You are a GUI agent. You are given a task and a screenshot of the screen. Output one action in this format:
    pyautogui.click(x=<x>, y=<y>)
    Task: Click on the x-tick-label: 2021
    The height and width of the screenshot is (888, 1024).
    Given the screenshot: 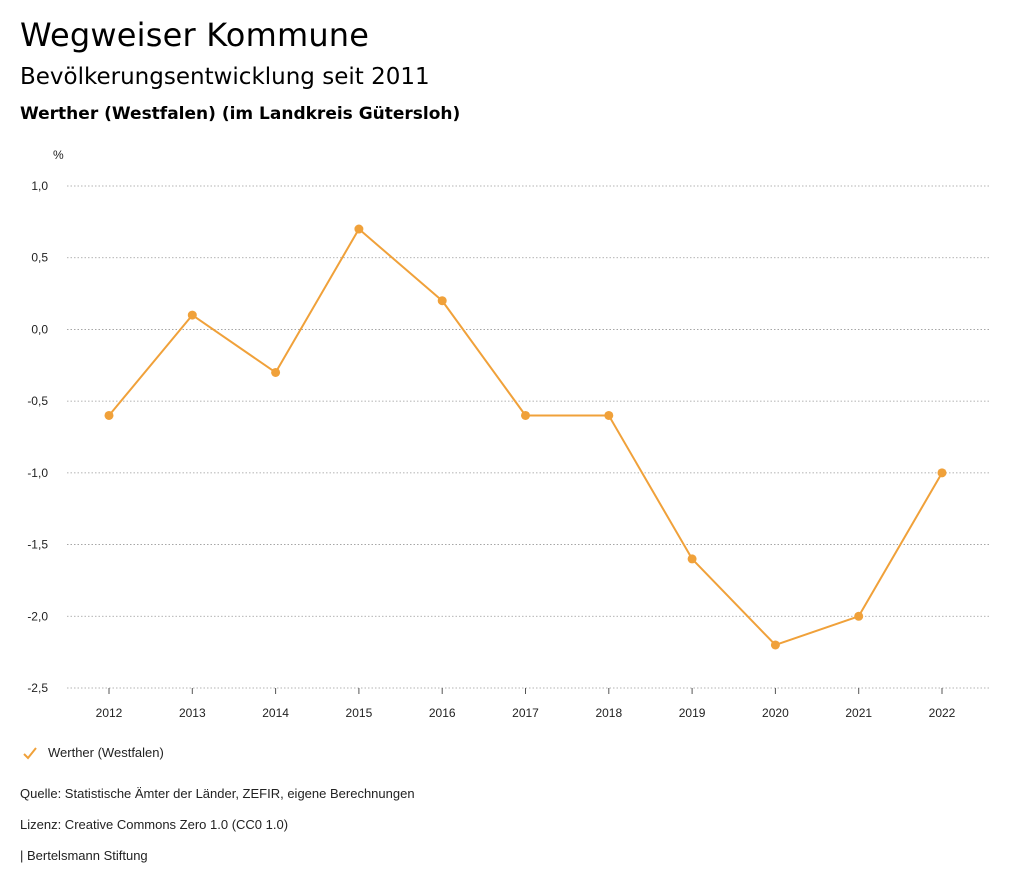 What is the action you would take?
    pyautogui.click(x=858, y=713)
    